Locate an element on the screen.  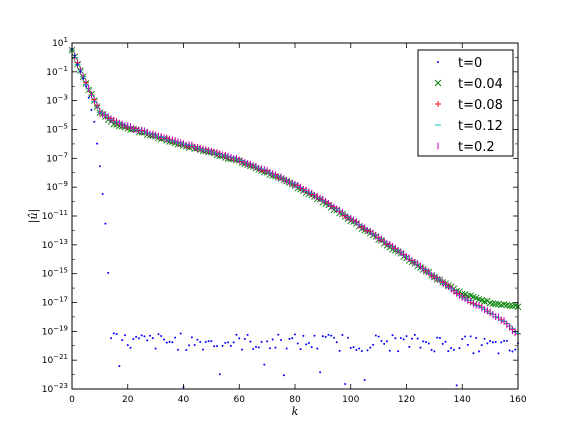
y-tick-label: 10⁻⁵ is located at coordinates (57, 129).